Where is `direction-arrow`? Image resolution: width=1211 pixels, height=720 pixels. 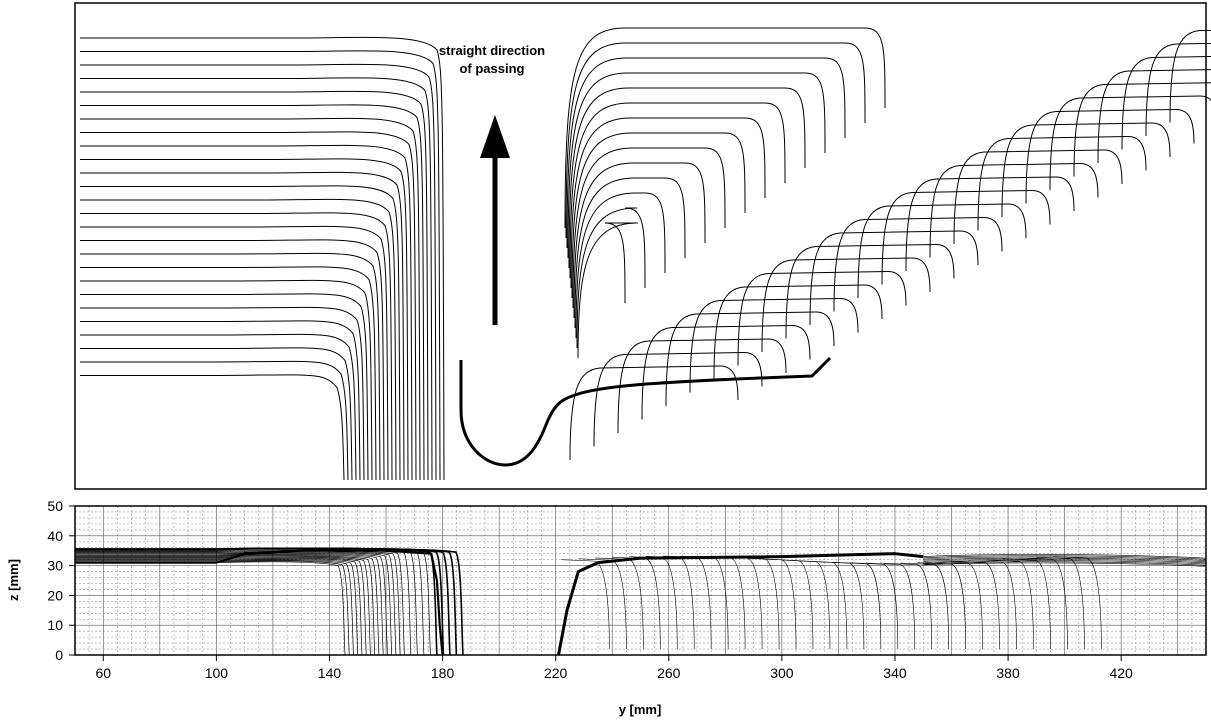
direction-arrow is located at coordinates (495, 220).